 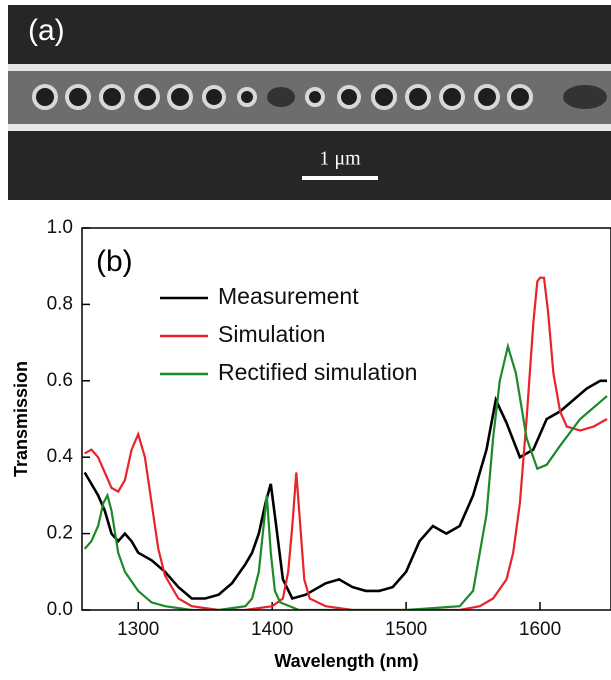 I want to click on panel-label: (a), so click(x=46, y=30).